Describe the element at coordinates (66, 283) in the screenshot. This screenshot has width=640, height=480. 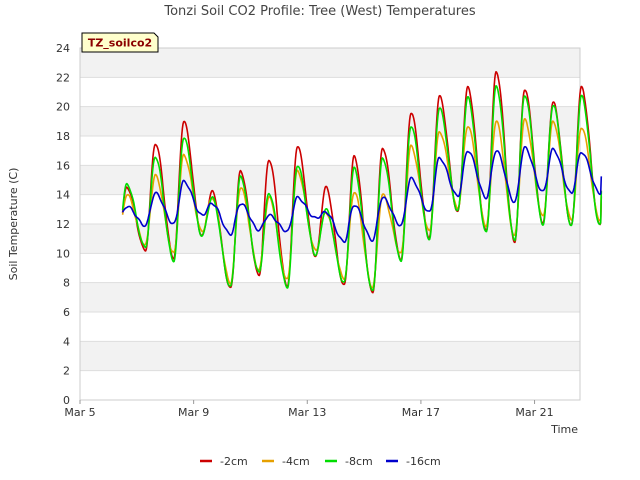
I see `y-tick-label: 8` at that location.